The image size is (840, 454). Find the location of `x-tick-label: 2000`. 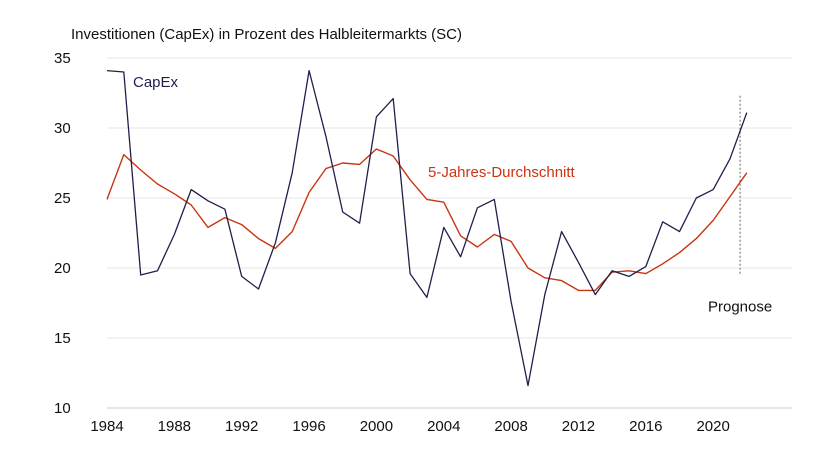

x-tick-label: 2000 is located at coordinates (376, 426).